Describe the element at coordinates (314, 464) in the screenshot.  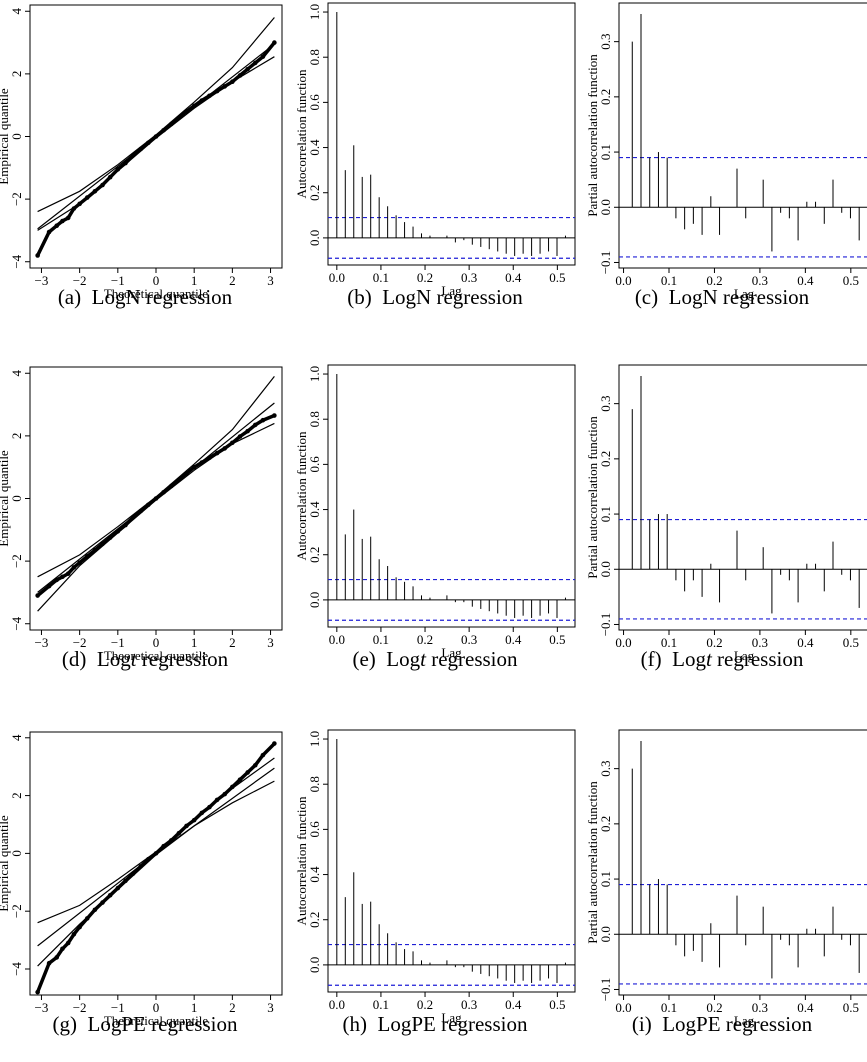
I see `y-tick-label: 0.6` at that location.